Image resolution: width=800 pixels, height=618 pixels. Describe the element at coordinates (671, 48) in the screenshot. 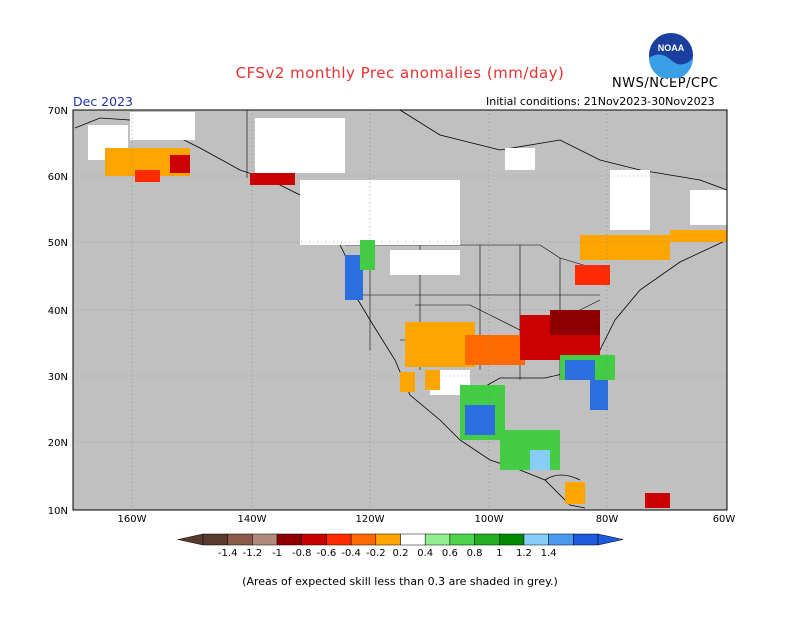

I see `noaa-logo-text: NOAA` at that location.